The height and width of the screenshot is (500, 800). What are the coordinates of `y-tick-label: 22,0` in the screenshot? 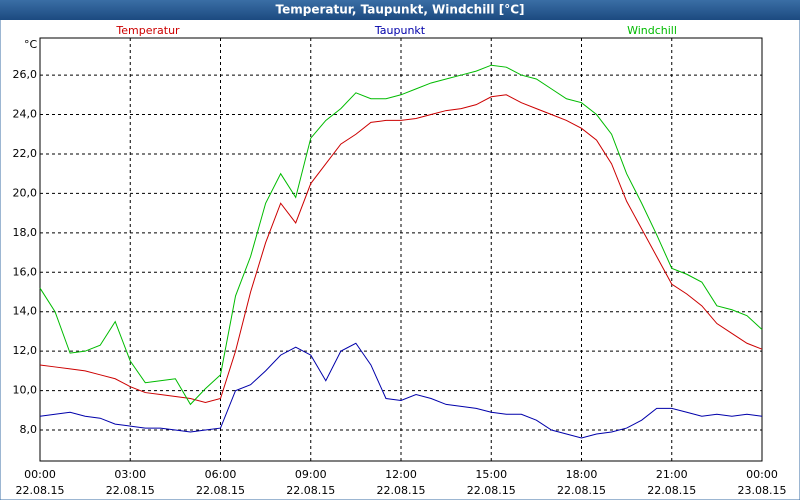 It's located at (25, 153).